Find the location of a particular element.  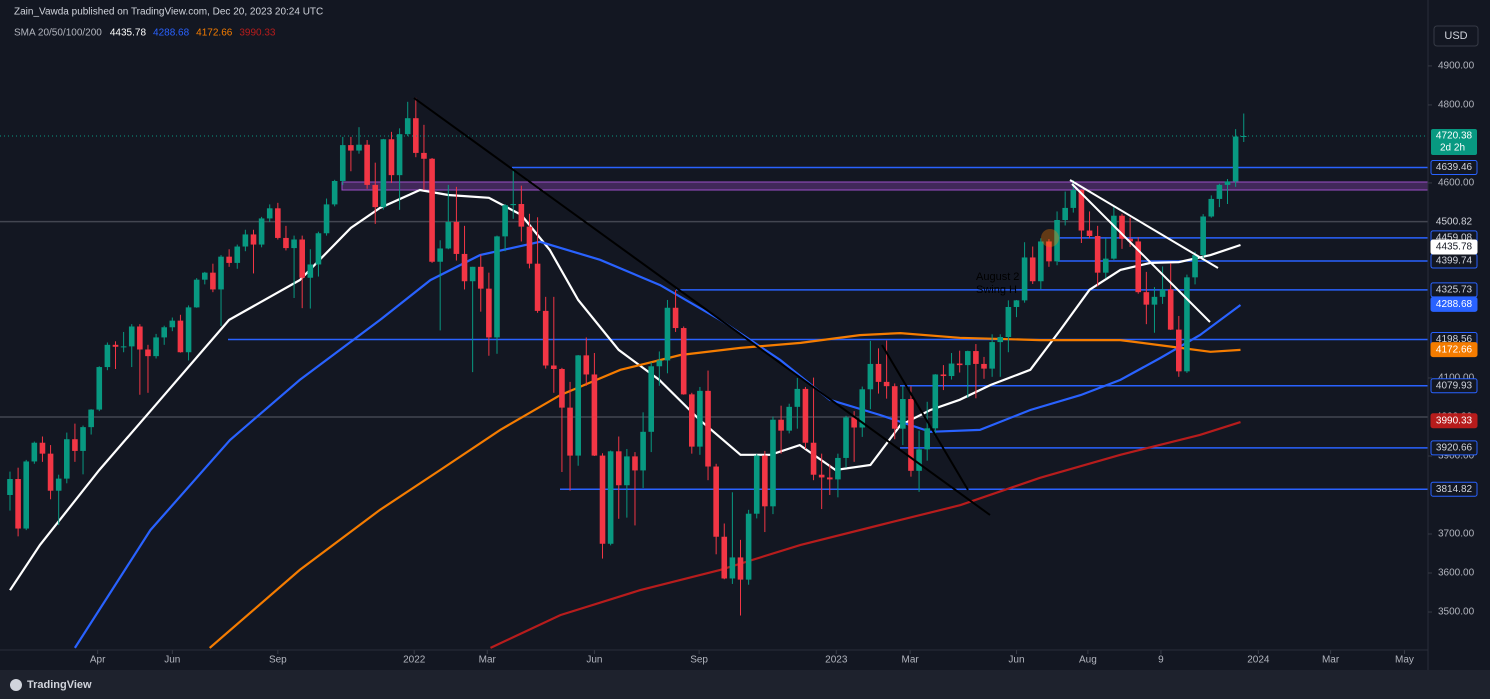

last-price-box is located at coordinates (1454, 141).